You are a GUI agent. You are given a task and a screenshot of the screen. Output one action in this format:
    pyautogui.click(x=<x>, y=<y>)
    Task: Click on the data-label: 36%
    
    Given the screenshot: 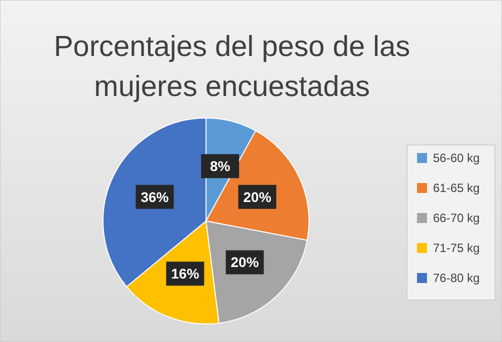 What is the action you would take?
    pyautogui.click(x=155, y=196)
    